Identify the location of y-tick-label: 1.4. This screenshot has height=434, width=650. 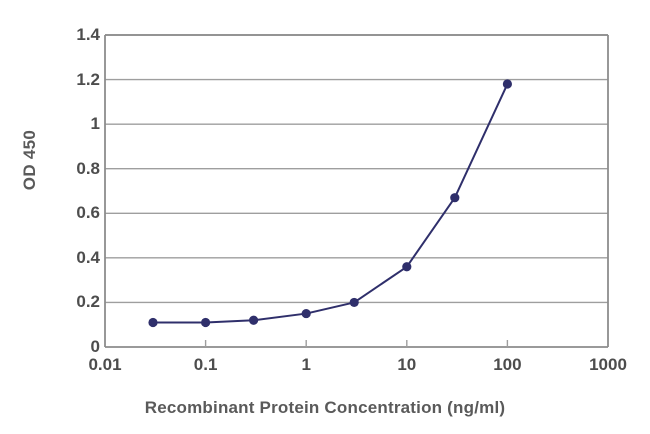
(88, 34).